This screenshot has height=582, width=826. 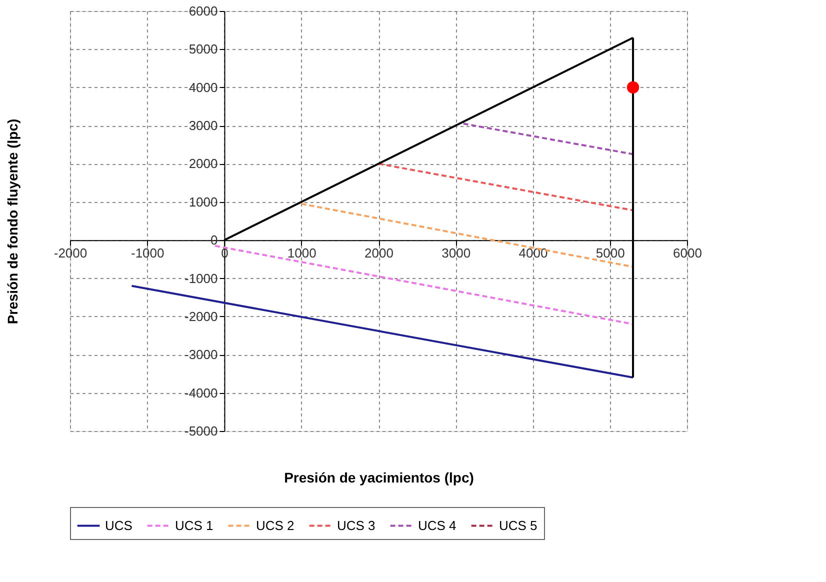 What do you see at coordinates (203, 87) in the screenshot?
I see `y-tick-label: 4000` at bounding box center [203, 87].